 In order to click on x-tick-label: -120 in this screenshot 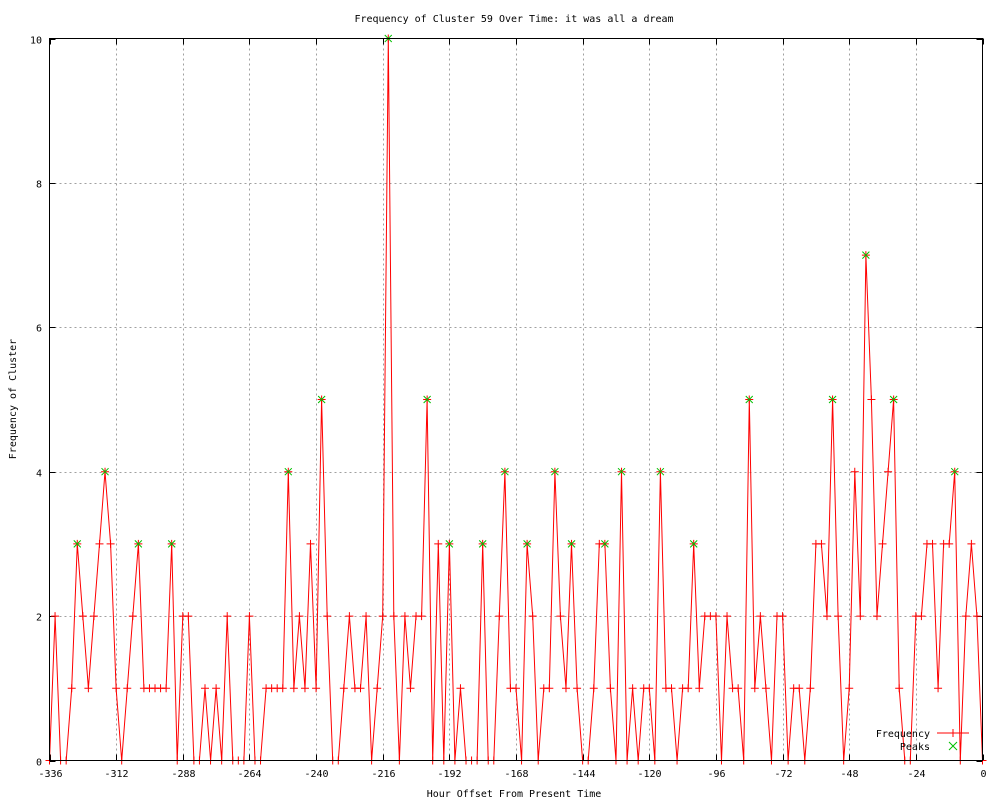, I will do `click(649, 774)`.